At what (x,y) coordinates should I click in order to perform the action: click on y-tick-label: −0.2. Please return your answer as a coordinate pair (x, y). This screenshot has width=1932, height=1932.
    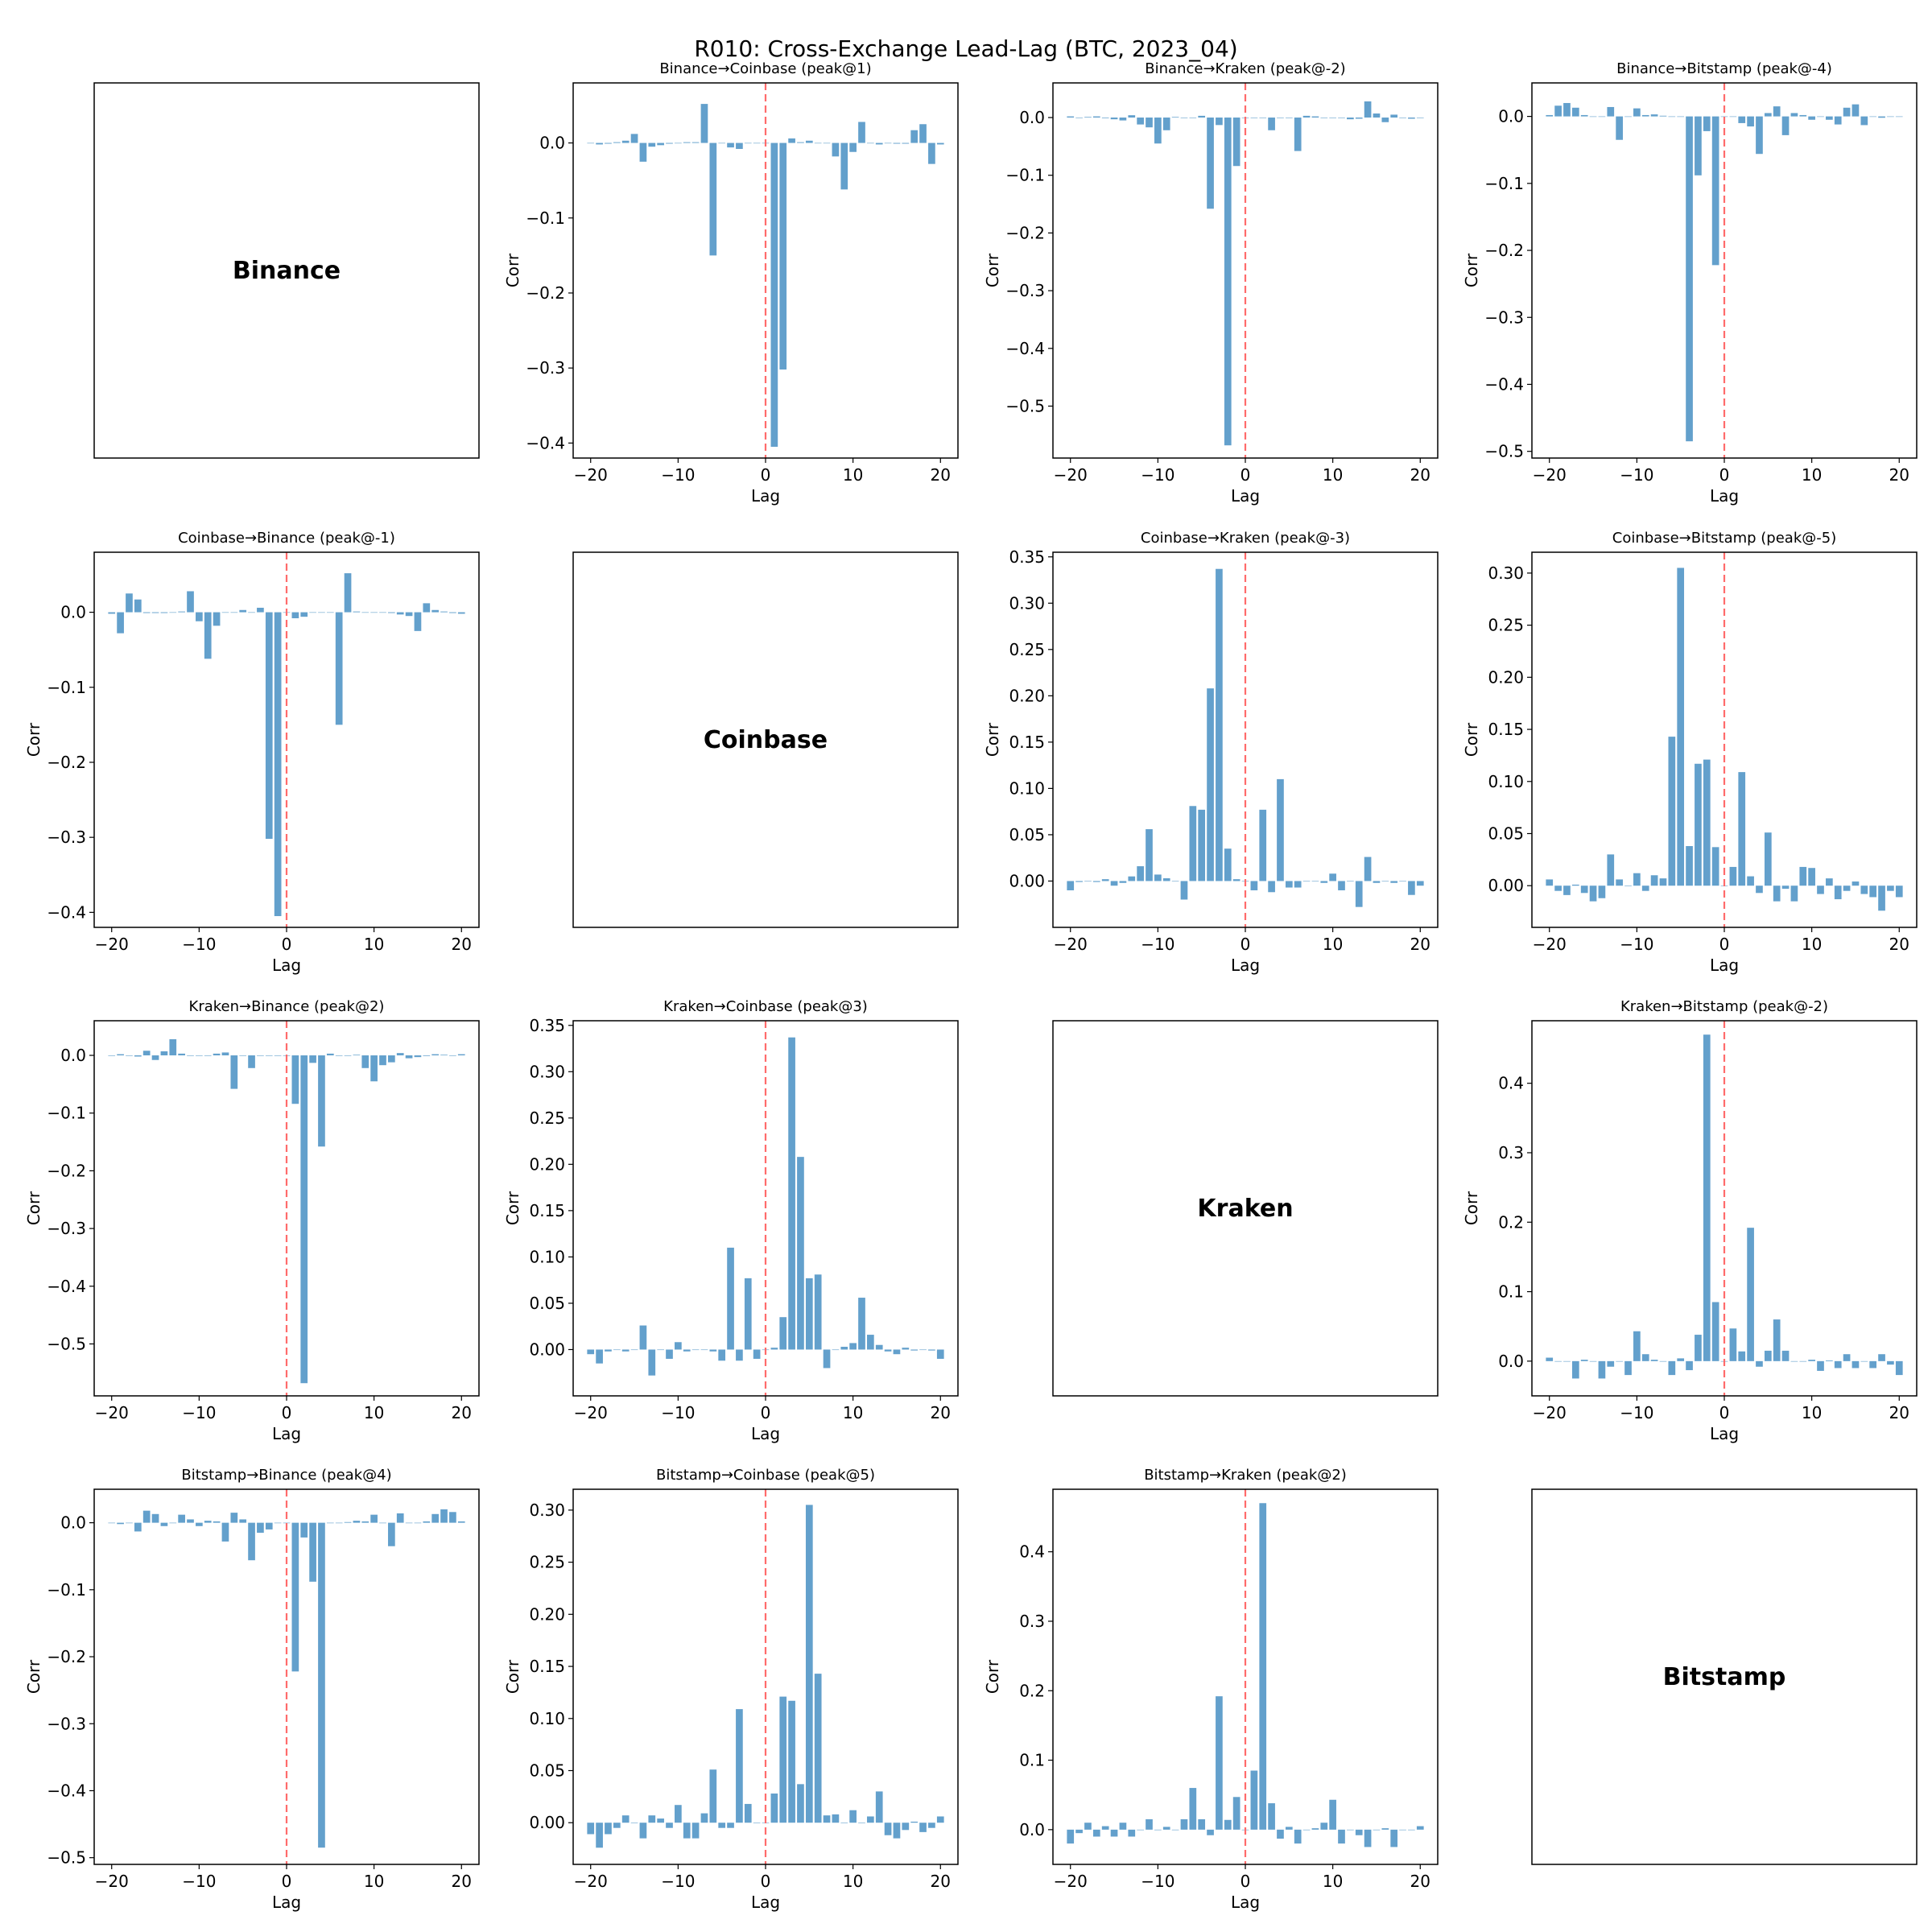
    Looking at the image, I should click on (1504, 250).